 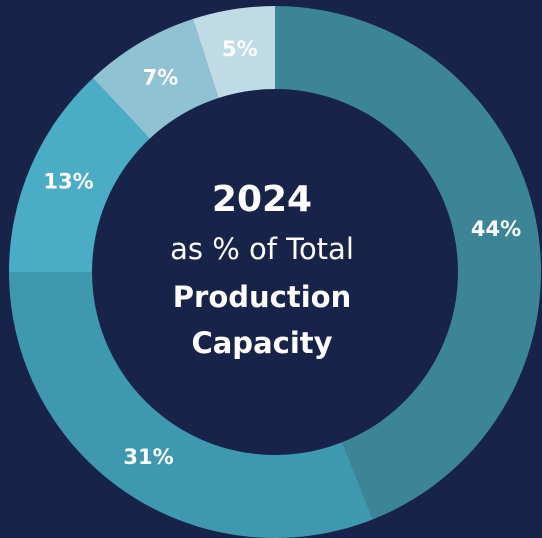 I want to click on value-label: 31%, so click(x=148, y=457).